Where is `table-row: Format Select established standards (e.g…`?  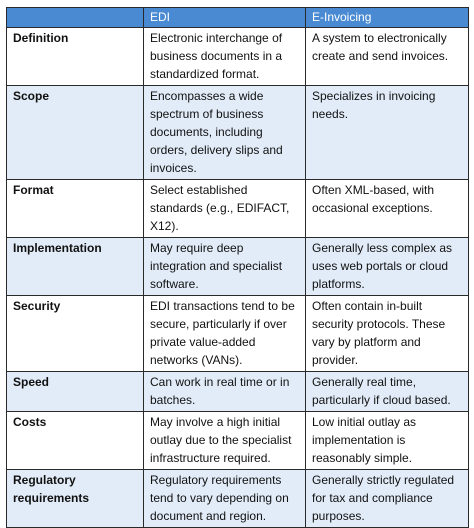 table-row: Format Select established standards (e.g… is located at coordinates (237, 208).